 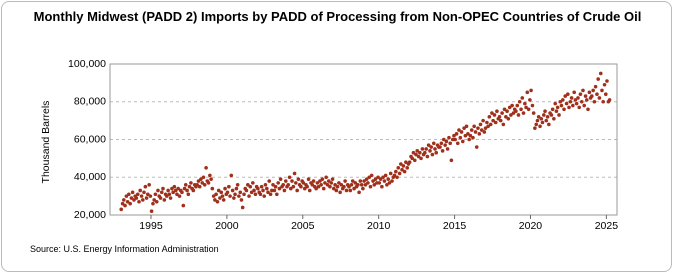 I want to click on x-tick-label: 1995, so click(x=151, y=226).